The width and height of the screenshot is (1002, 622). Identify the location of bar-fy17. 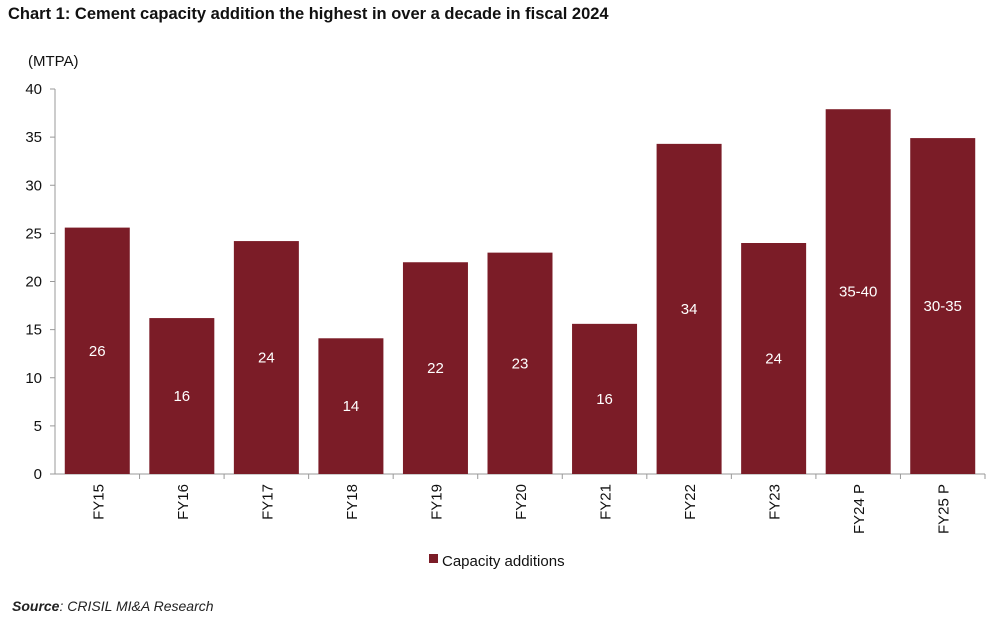
(266, 357).